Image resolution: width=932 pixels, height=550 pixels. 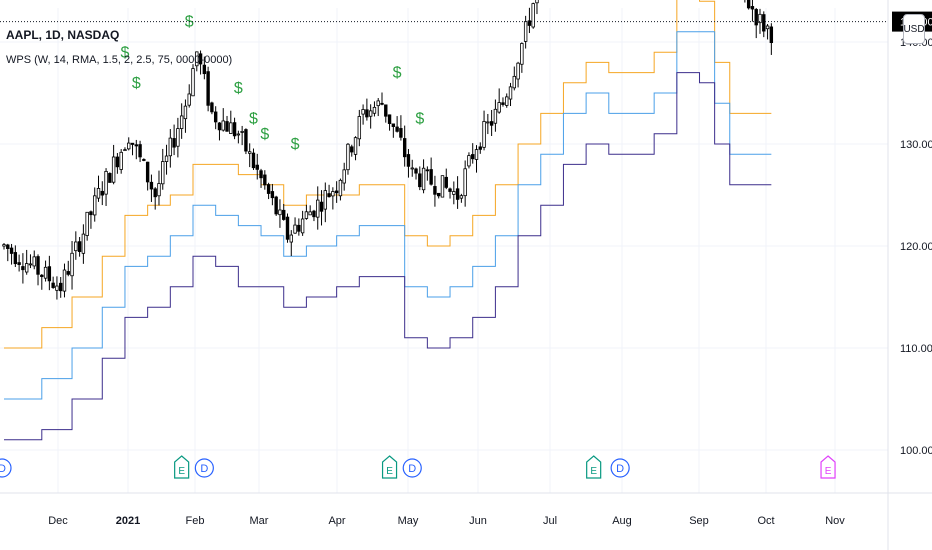 What do you see at coordinates (58, 521) in the screenshot?
I see `x-tick-label: Dec` at bounding box center [58, 521].